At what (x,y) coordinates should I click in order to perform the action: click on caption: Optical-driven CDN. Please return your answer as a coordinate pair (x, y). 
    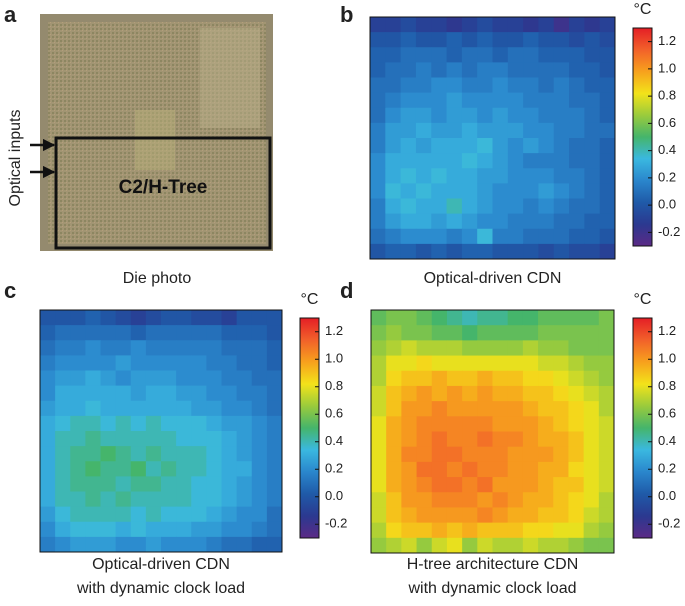
    Looking at the image, I should click on (161, 564).